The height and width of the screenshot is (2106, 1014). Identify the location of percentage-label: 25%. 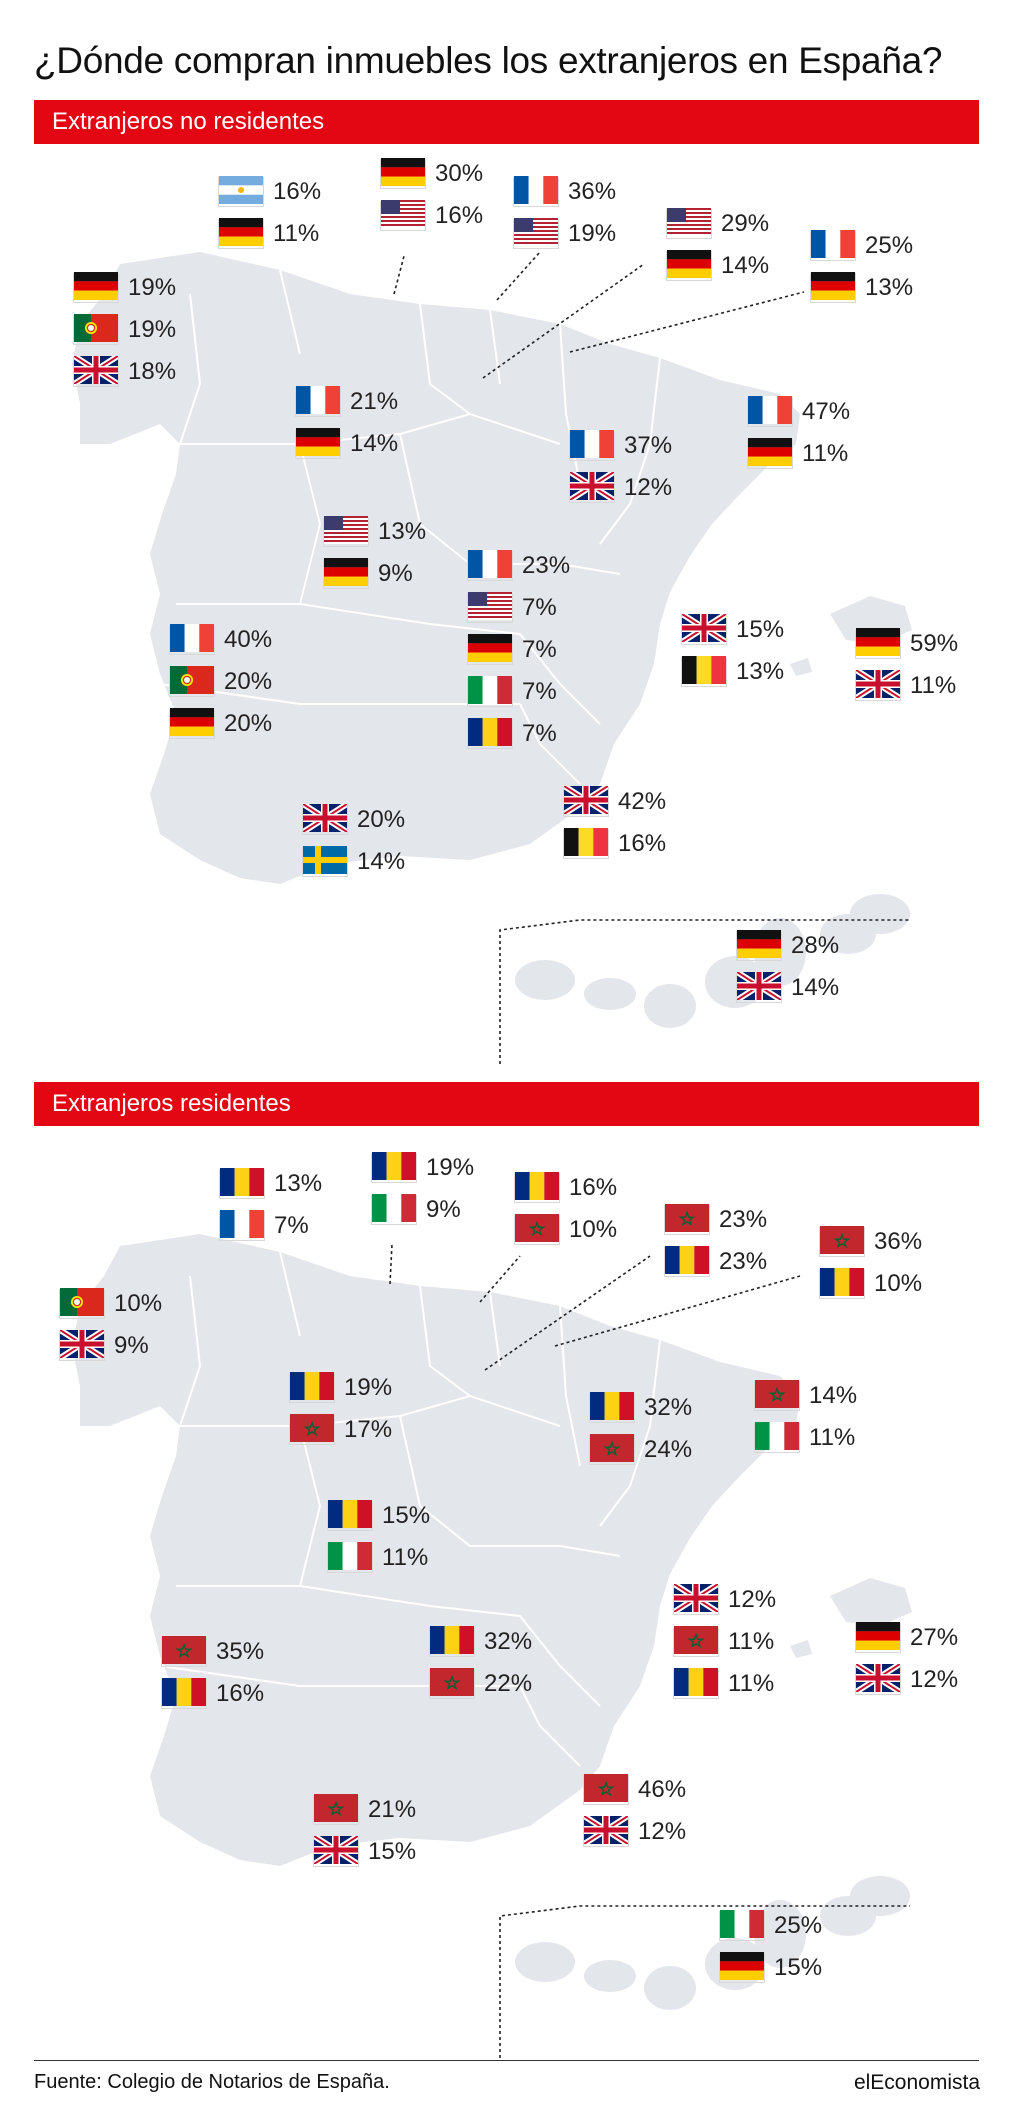
(798, 1925).